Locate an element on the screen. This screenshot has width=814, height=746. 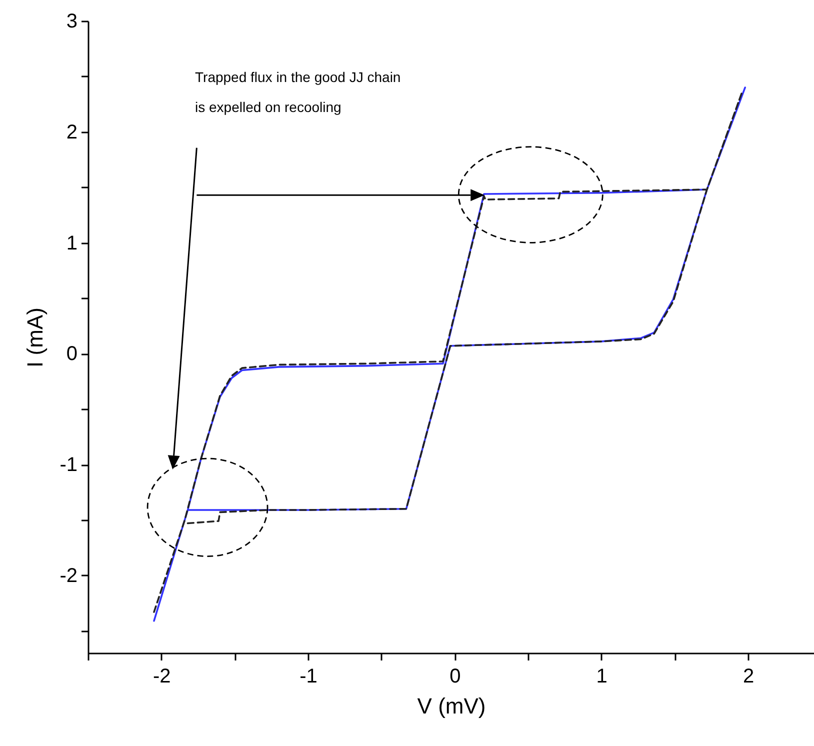
y-tick-label: 3 is located at coordinates (72, 21).